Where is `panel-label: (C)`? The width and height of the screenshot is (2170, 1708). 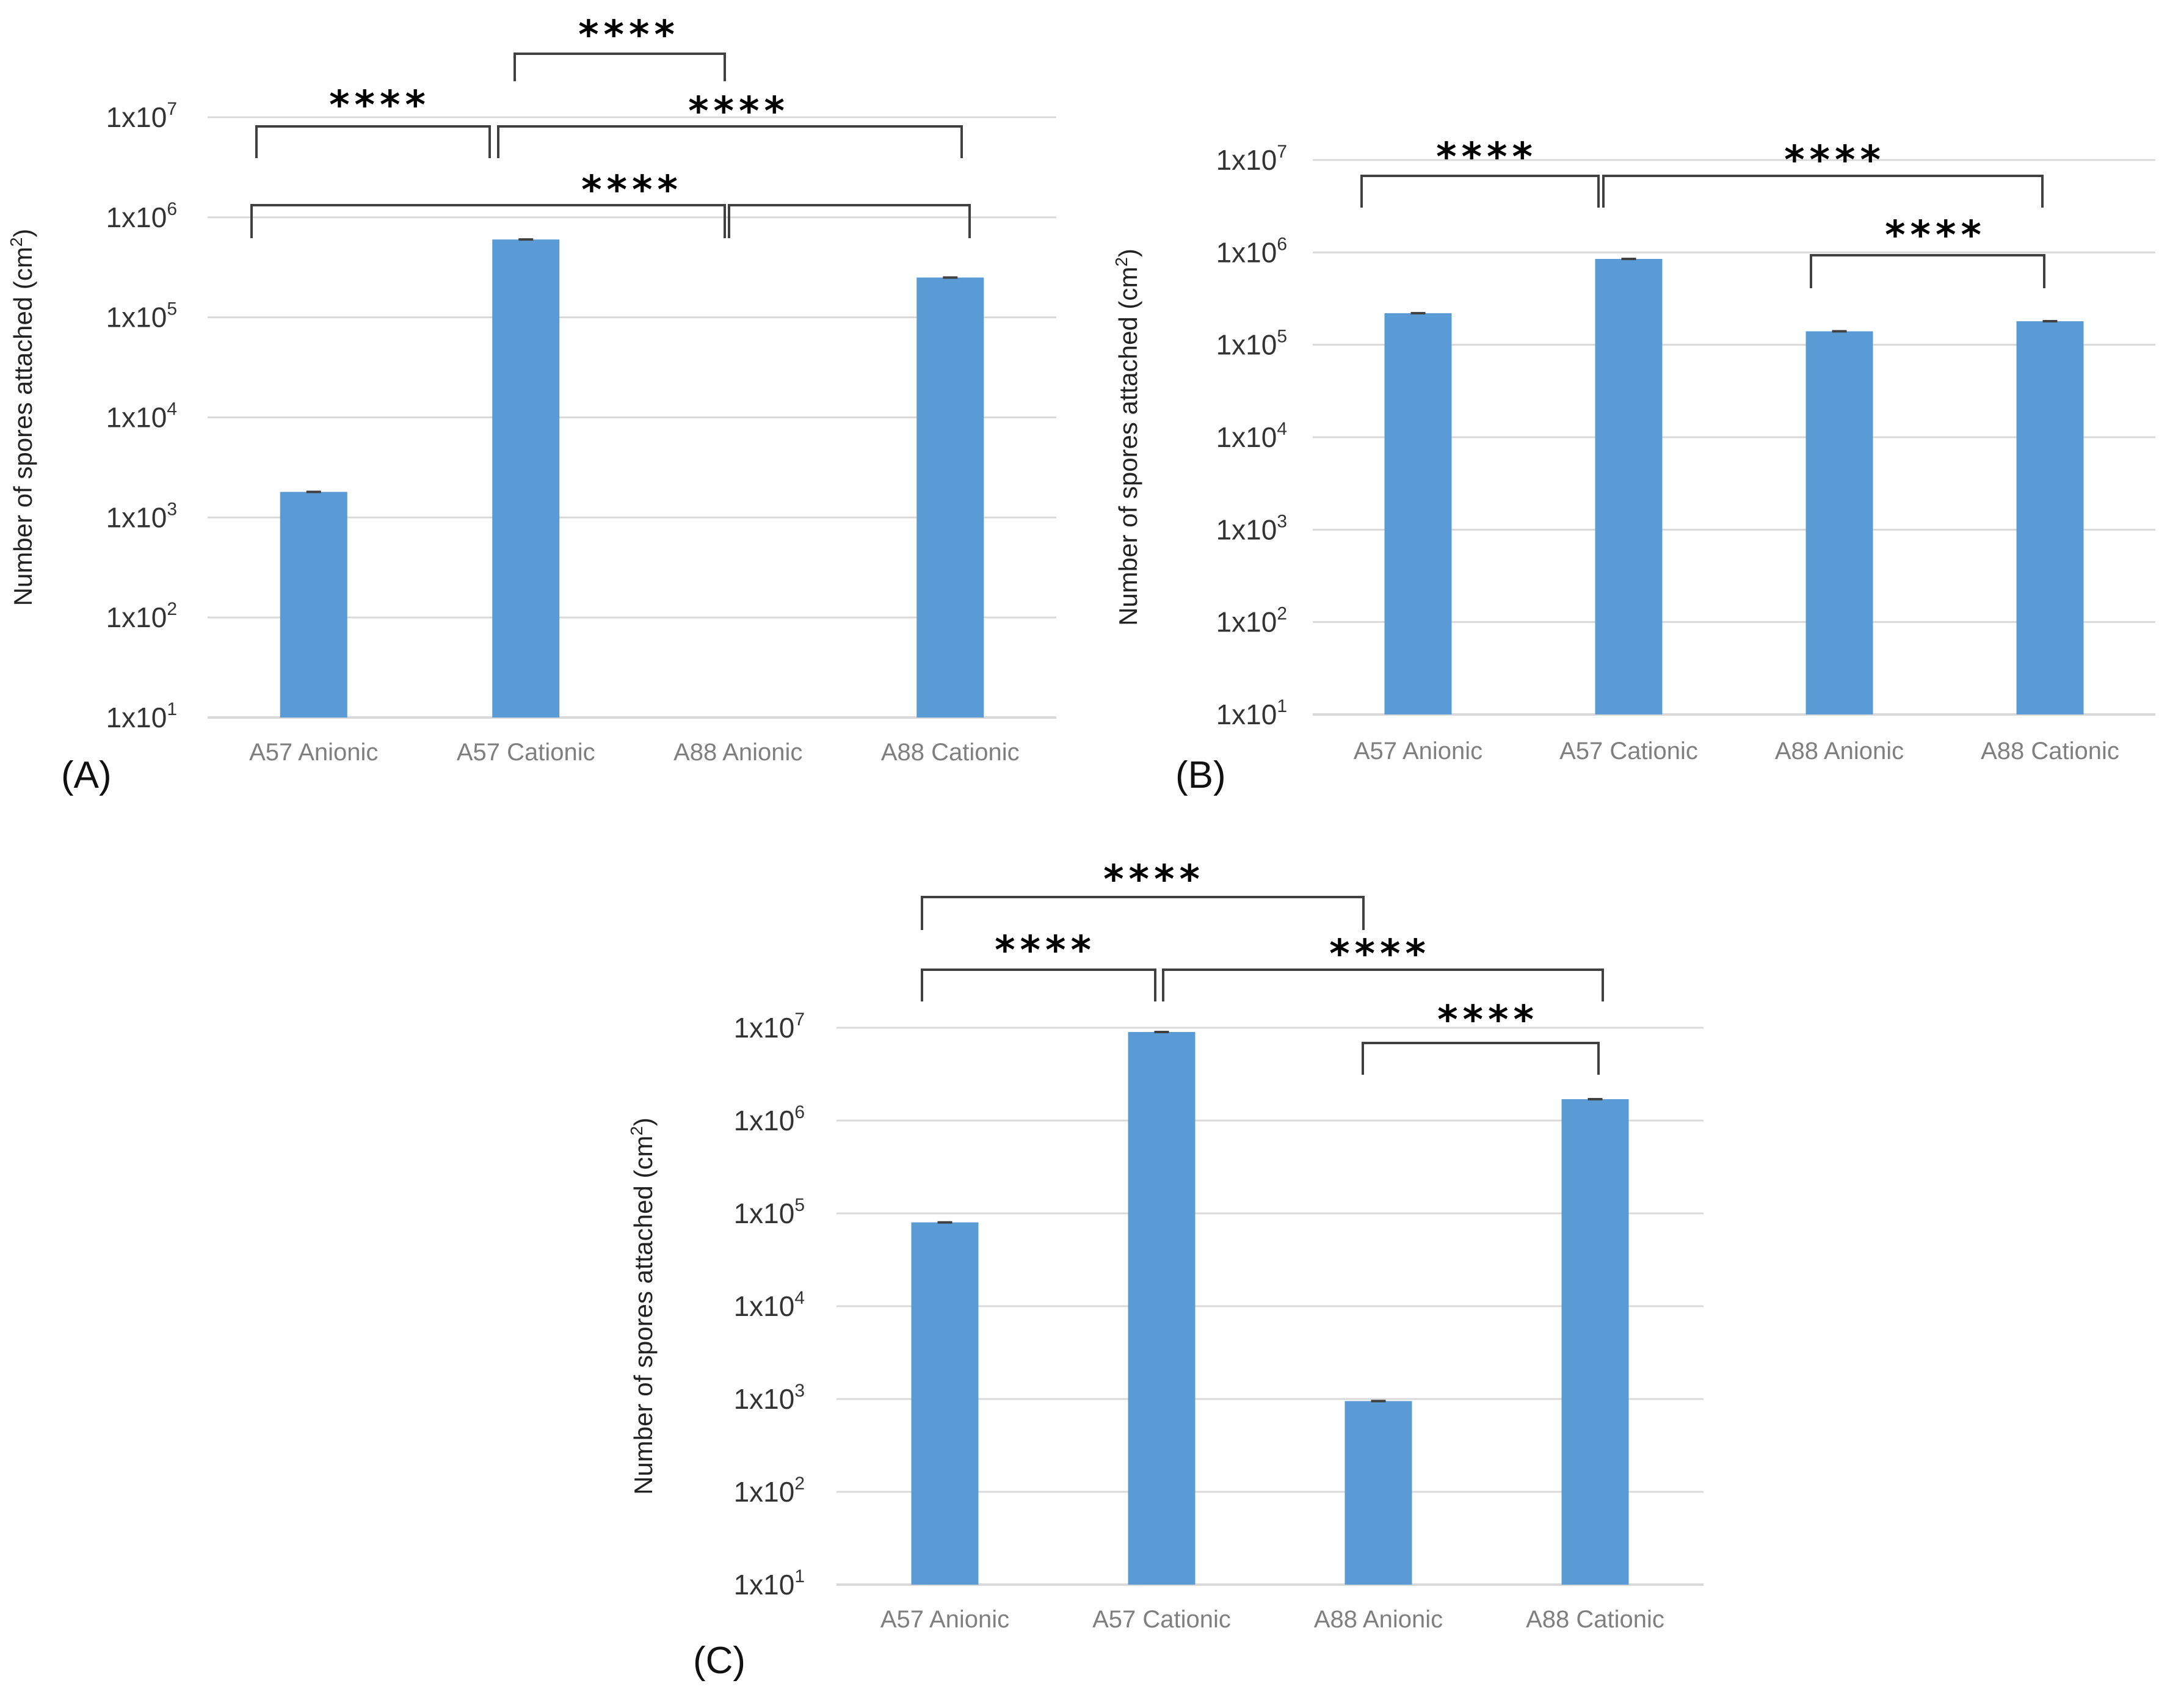 panel-label: (C) is located at coordinates (719, 1661).